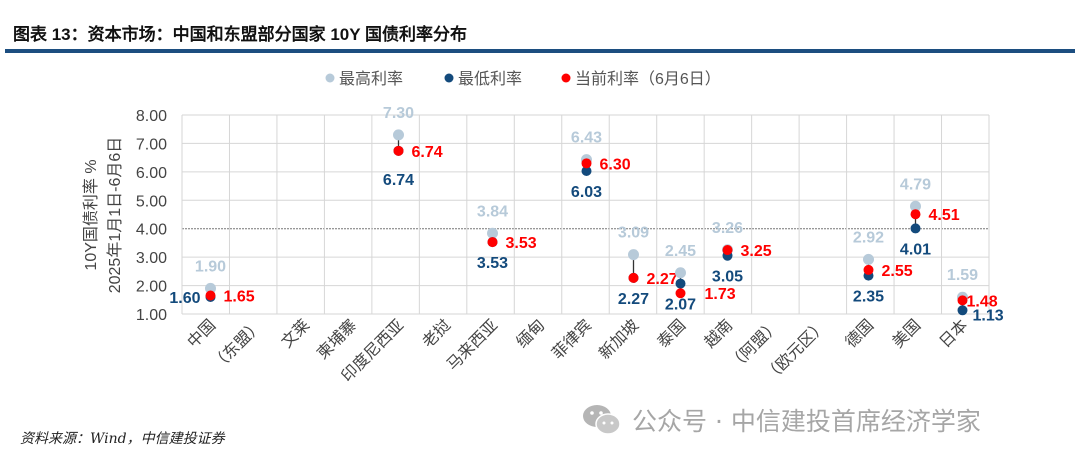 The height and width of the screenshot is (464, 1080). I want to click on wechat-icon, so click(602, 420).